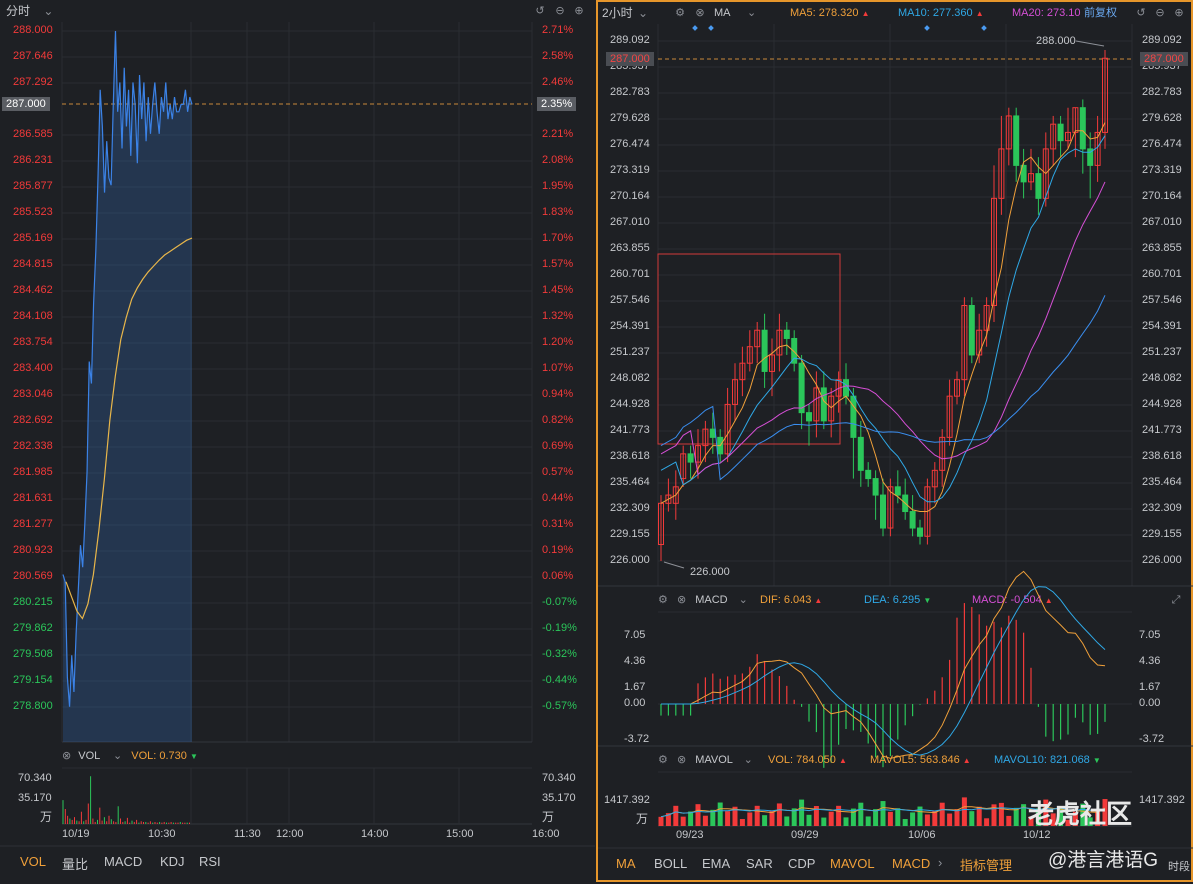  I want to click on chevron-right-icon: ›, so click(940, 862).